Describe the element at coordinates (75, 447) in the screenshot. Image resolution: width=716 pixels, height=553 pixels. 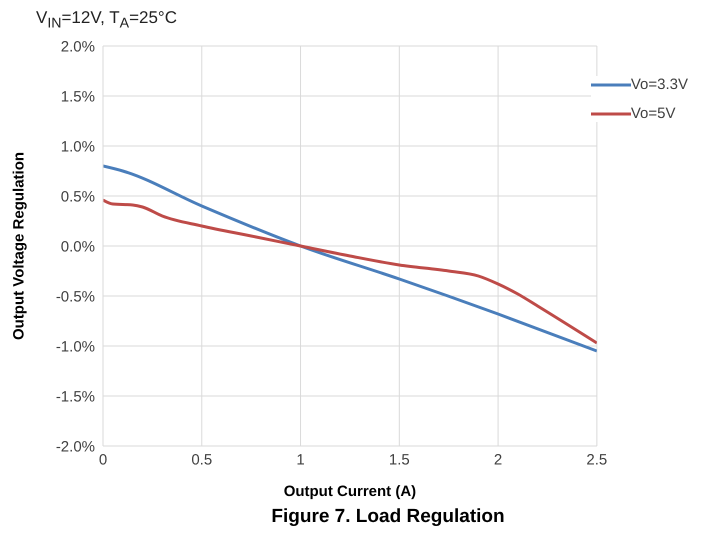
I see `y-tick-label: -2.0%` at that location.